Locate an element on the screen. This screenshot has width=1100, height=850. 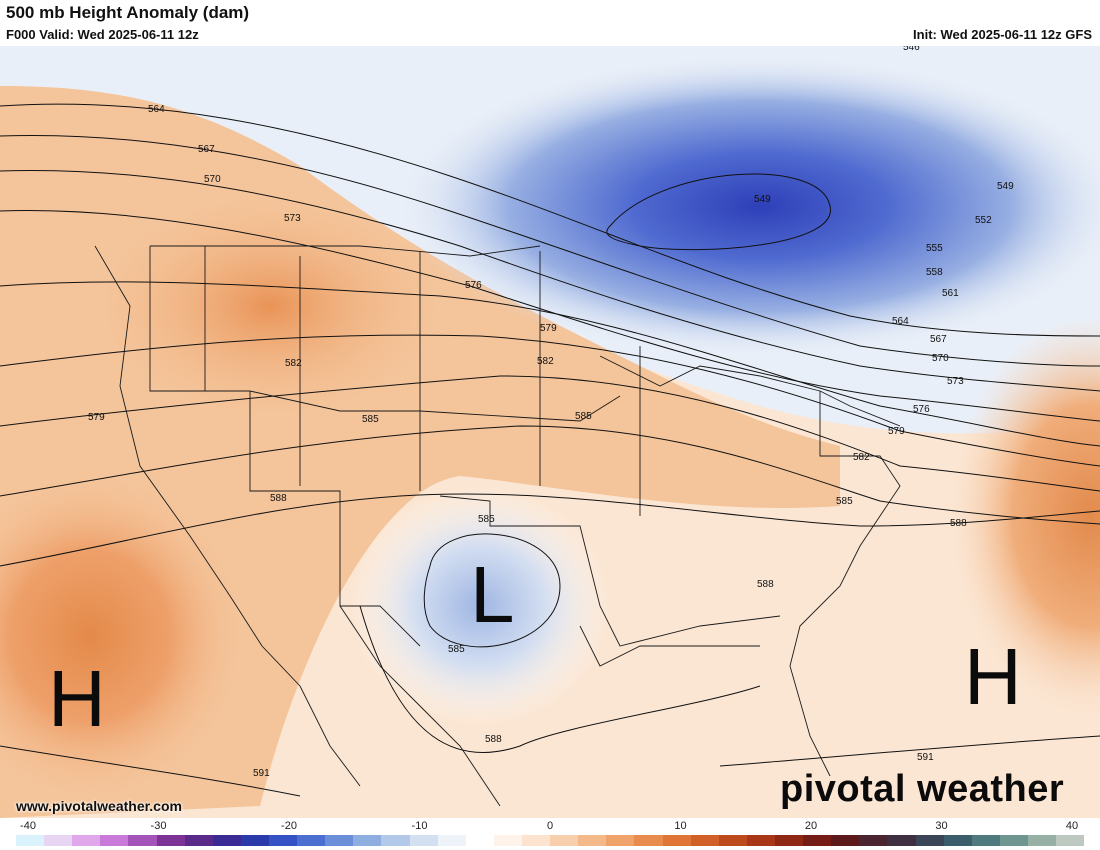
contour-closed-low-canada is located at coordinates (718, 212).